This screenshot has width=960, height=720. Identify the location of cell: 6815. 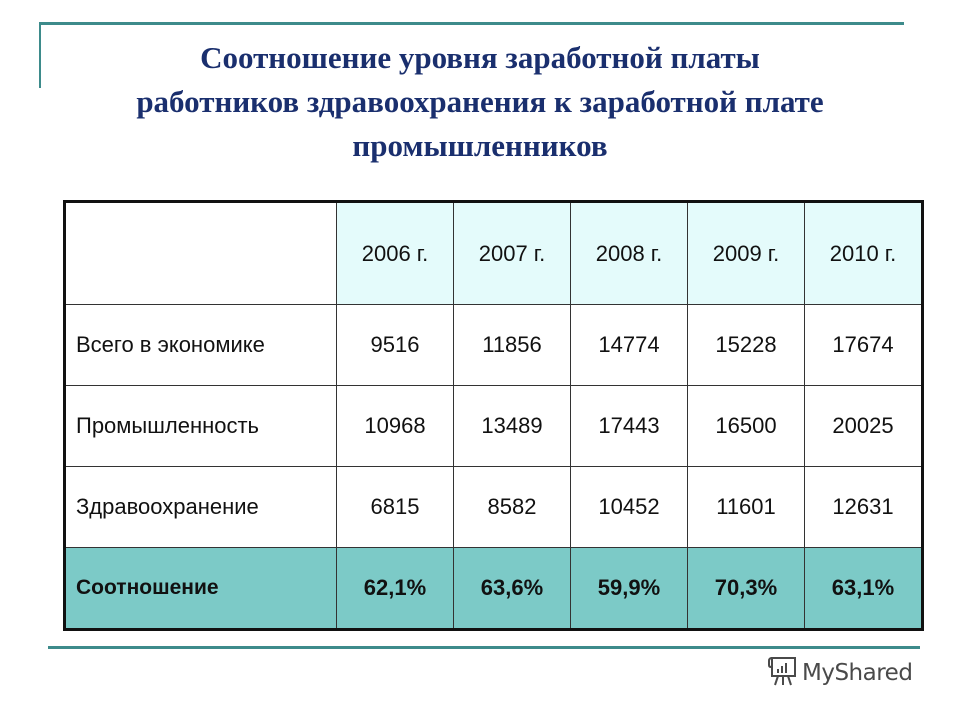
(395, 507).